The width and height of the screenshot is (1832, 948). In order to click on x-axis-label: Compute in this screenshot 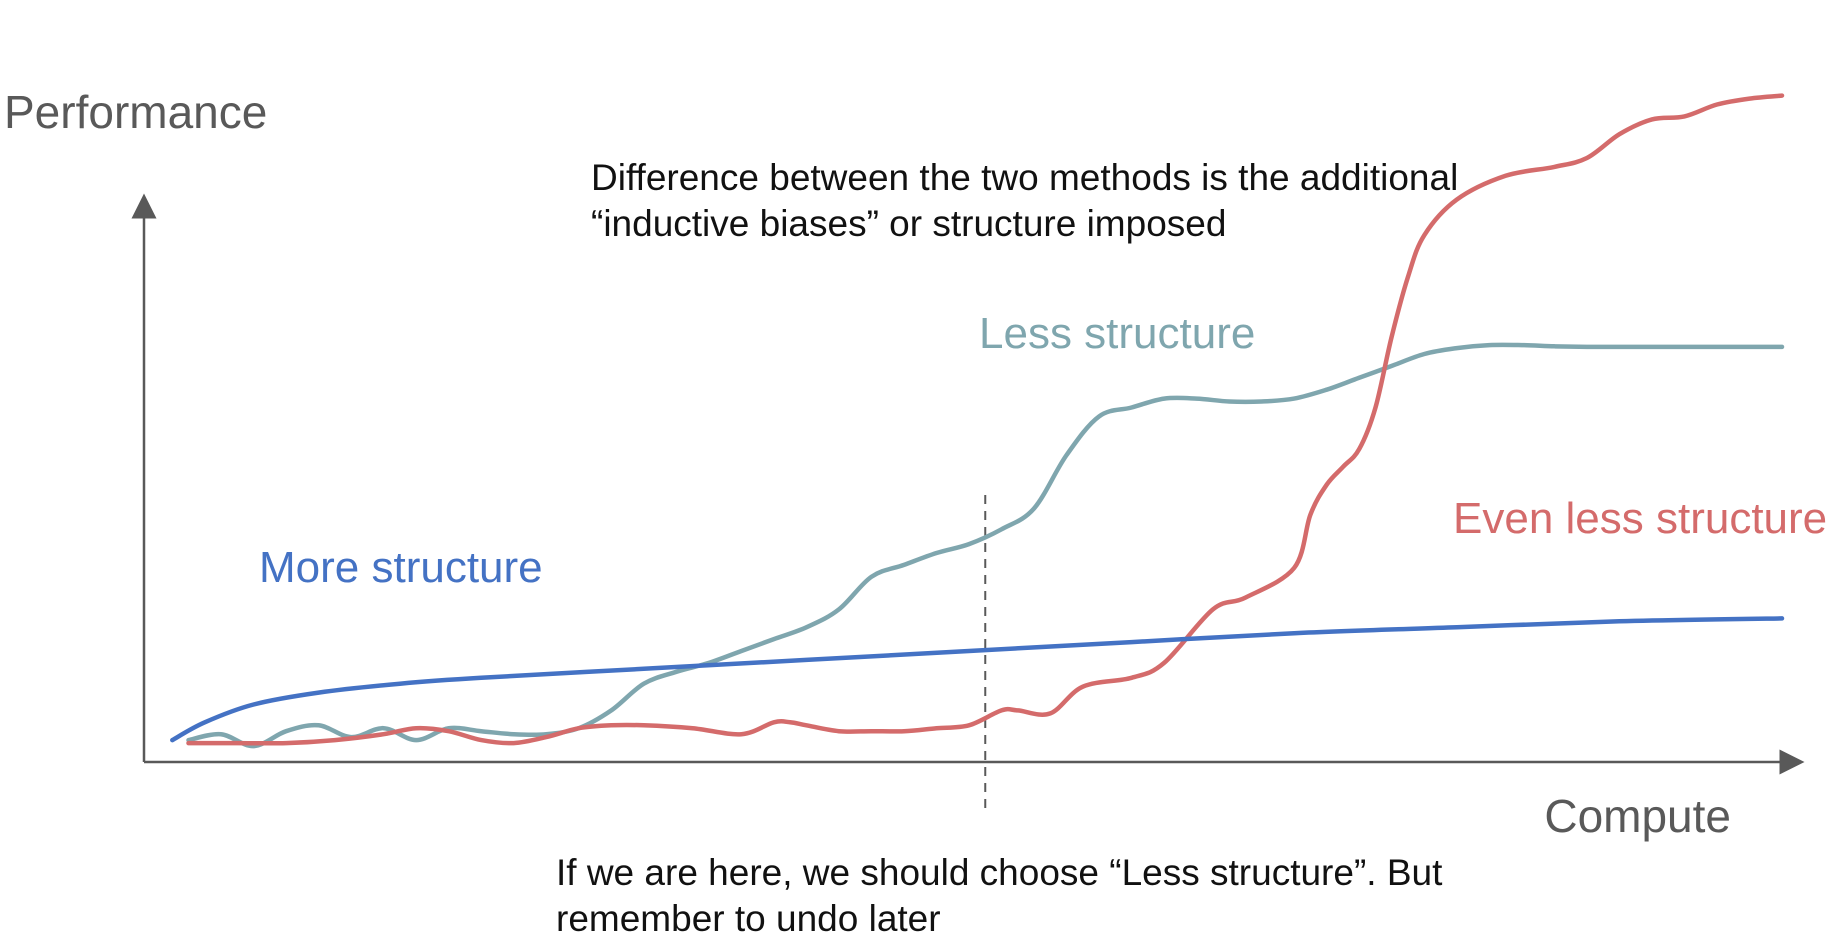, I will do `click(1637, 816)`.